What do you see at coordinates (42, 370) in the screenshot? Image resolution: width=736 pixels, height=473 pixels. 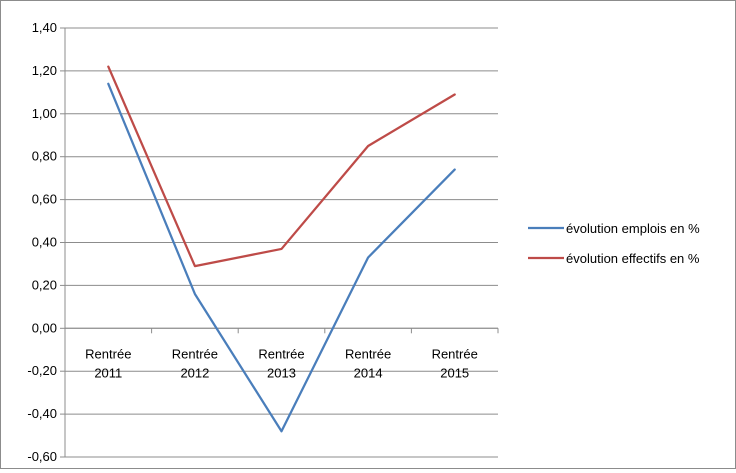 I see `y-tick-label: -0,20` at bounding box center [42, 370].